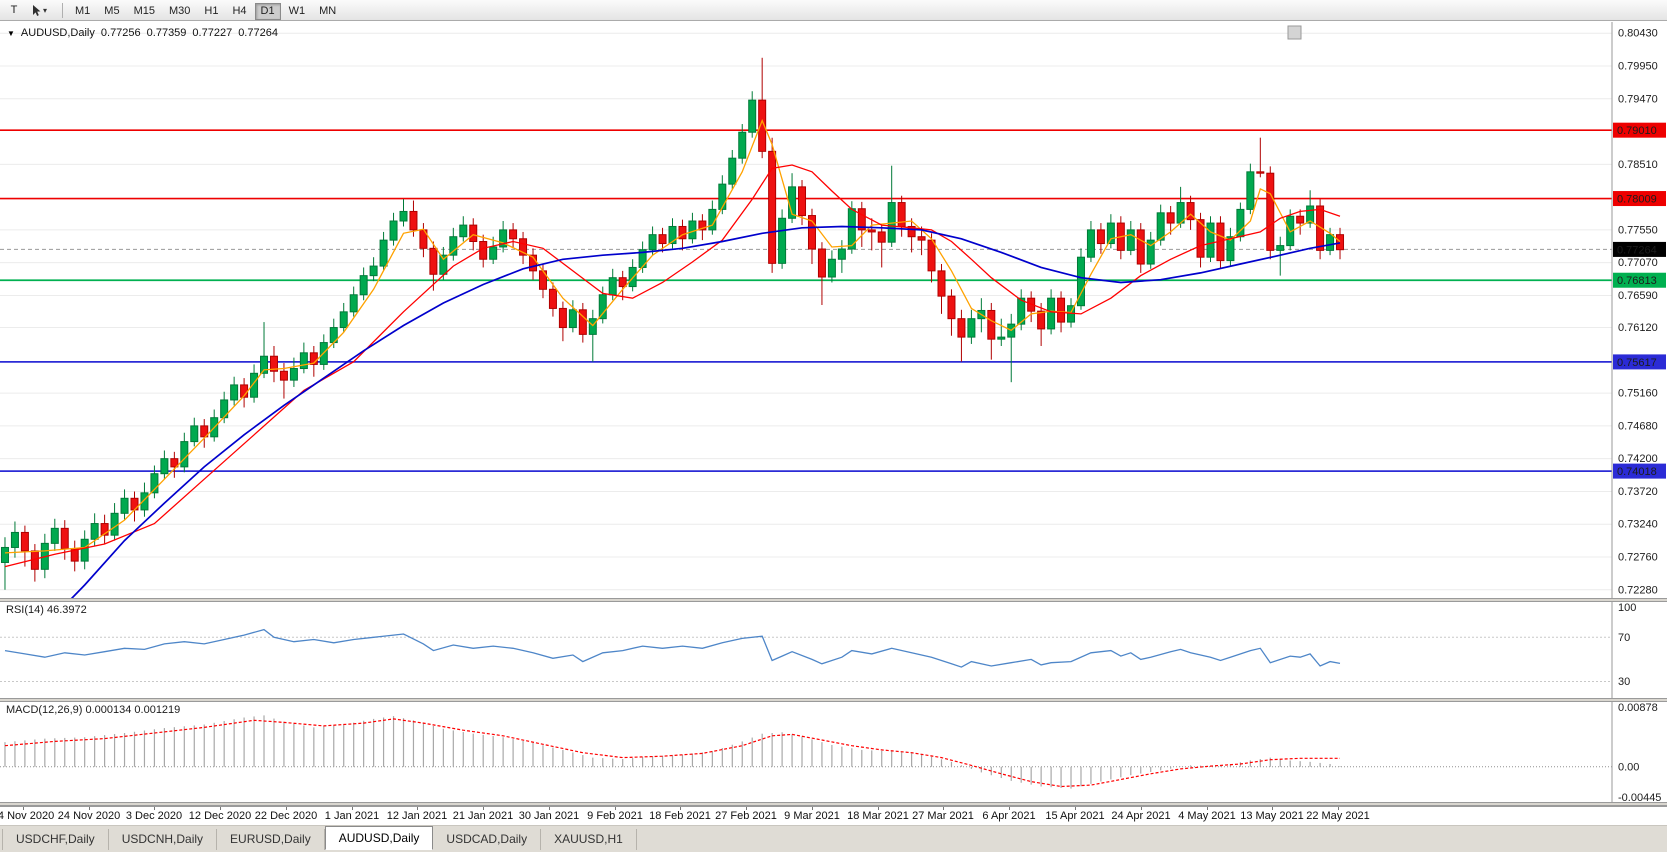 This screenshot has height=852, width=1667. Describe the element at coordinates (1638, 558) in the screenshot. I see `price-tick-label: 0.72760` at that location.